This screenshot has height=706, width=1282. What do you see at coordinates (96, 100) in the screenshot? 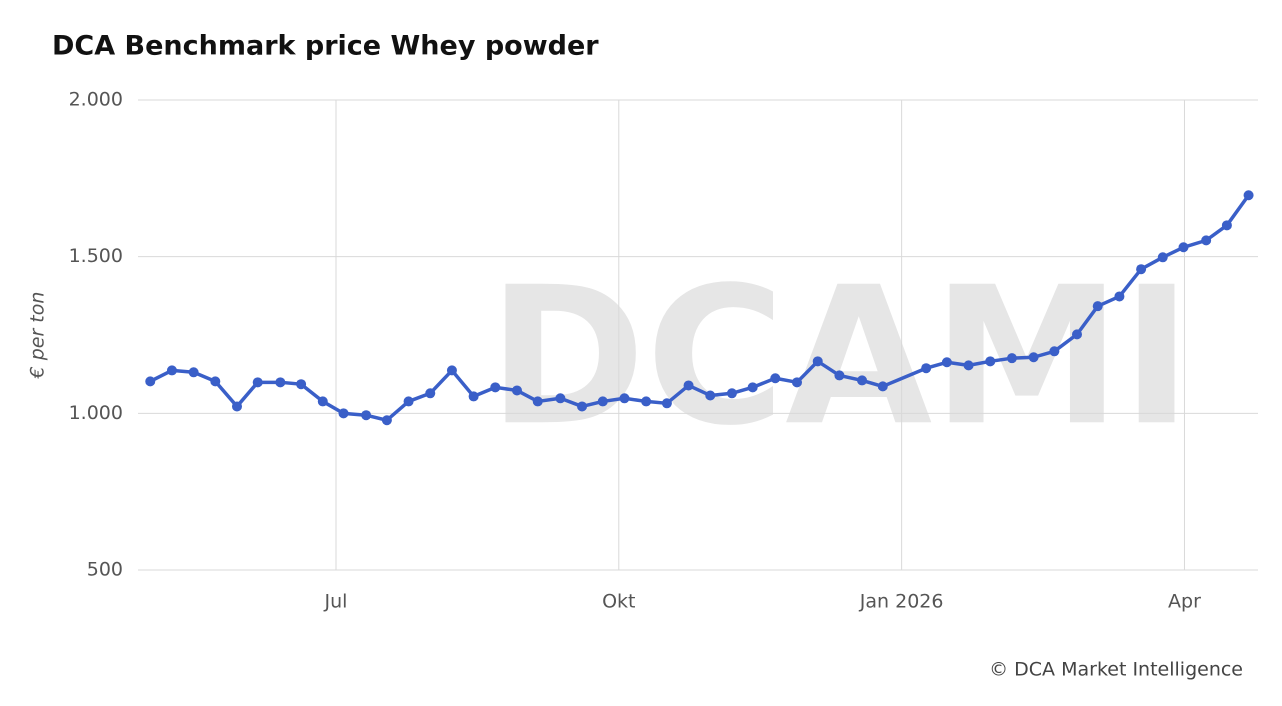
I see `y-tick-label: 2.000` at bounding box center [96, 100].